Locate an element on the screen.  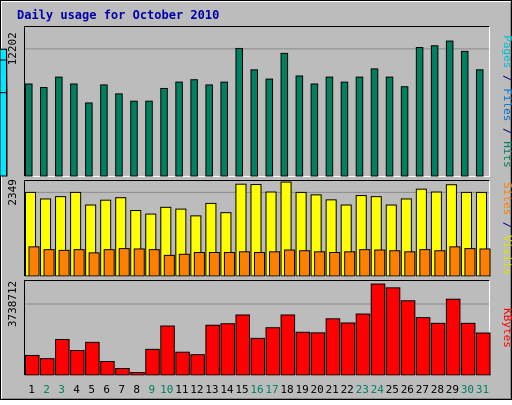
x-tick-label-day-15: 15 is located at coordinates (241, 389).